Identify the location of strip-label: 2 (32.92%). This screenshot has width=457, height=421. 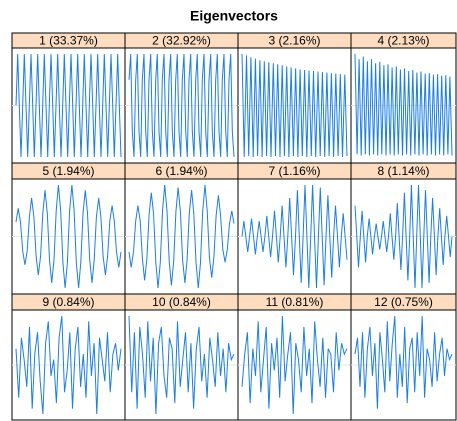
(181, 41).